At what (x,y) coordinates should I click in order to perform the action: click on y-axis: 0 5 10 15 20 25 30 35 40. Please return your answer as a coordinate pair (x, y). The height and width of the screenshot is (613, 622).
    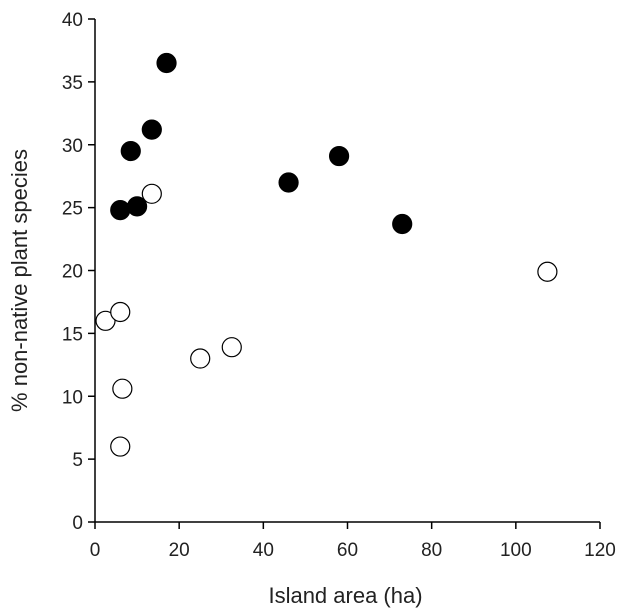
    Looking at the image, I should click on (79, 272).